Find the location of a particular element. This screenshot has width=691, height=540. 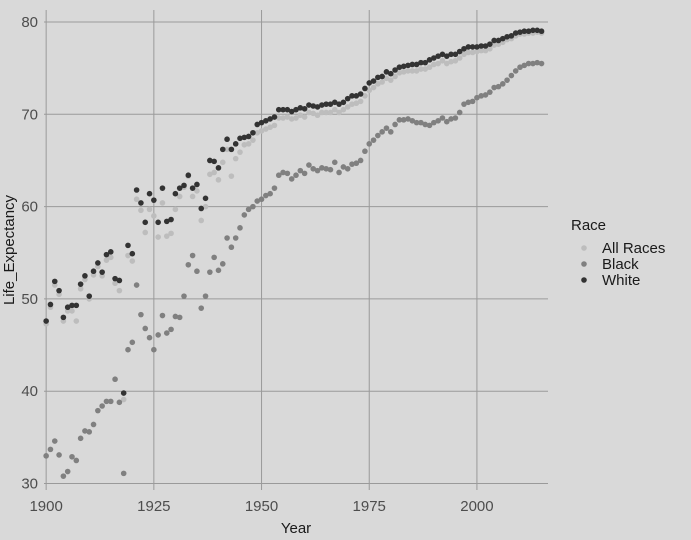

point-black-1912 is located at coordinates (98, 410).